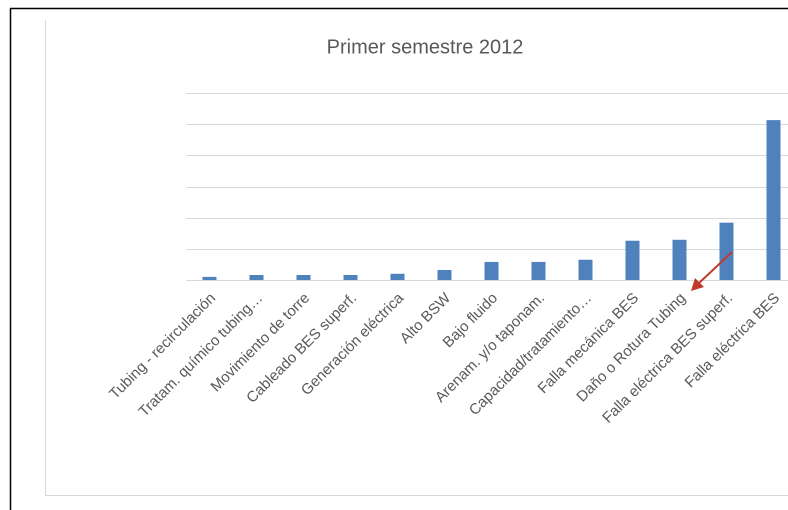  I want to click on arrow-line, so click(715, 268).